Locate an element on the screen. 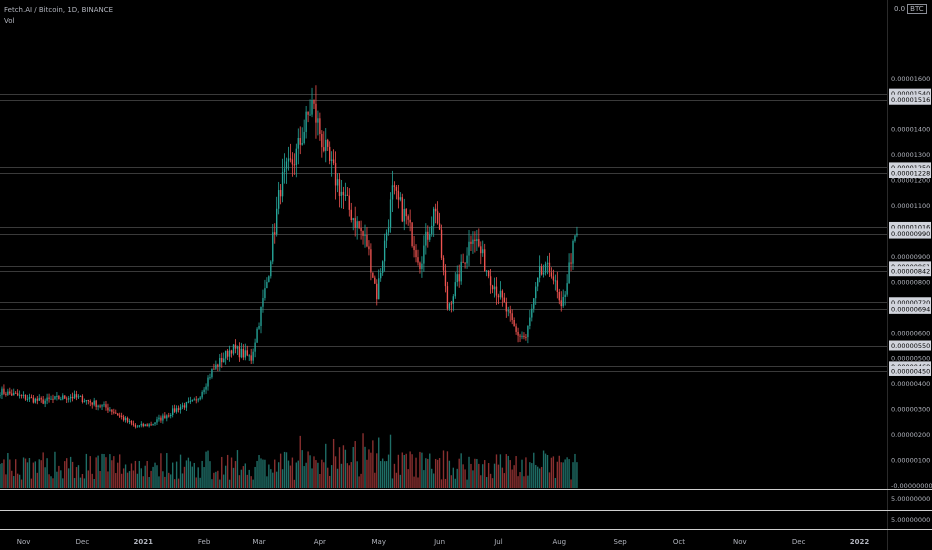  price-level-label: 0.00000450 is located at coordinates (910, 371).